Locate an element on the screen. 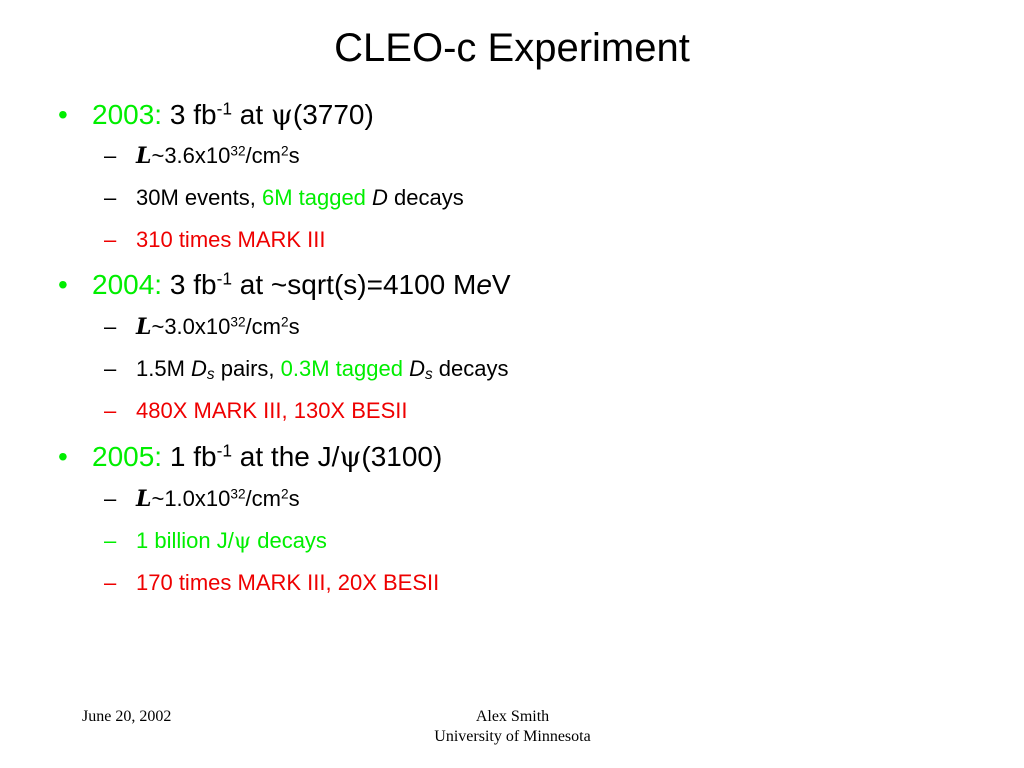 Image resolution: width=1024 pixels, height=768 pixels. sub-events: –30M events, 6M tagged D decays is located at coordinates (284, 198).